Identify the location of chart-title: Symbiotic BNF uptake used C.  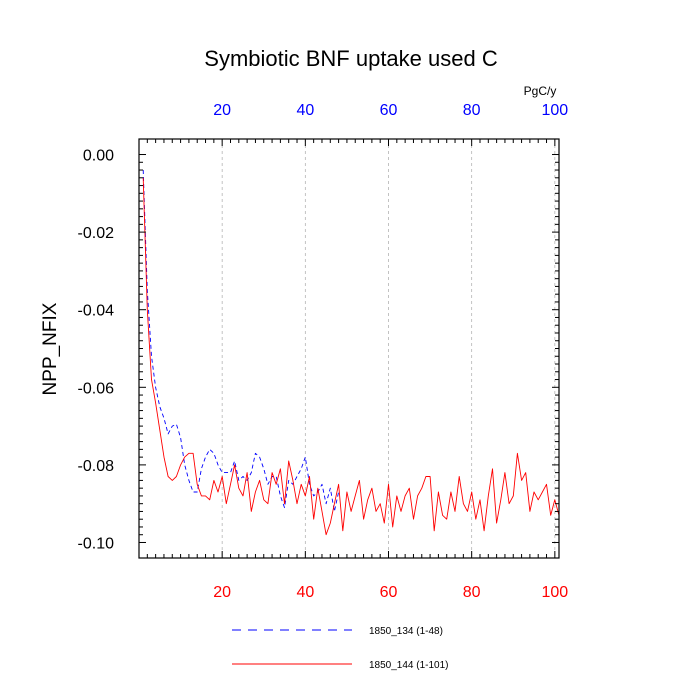
(351, 58).